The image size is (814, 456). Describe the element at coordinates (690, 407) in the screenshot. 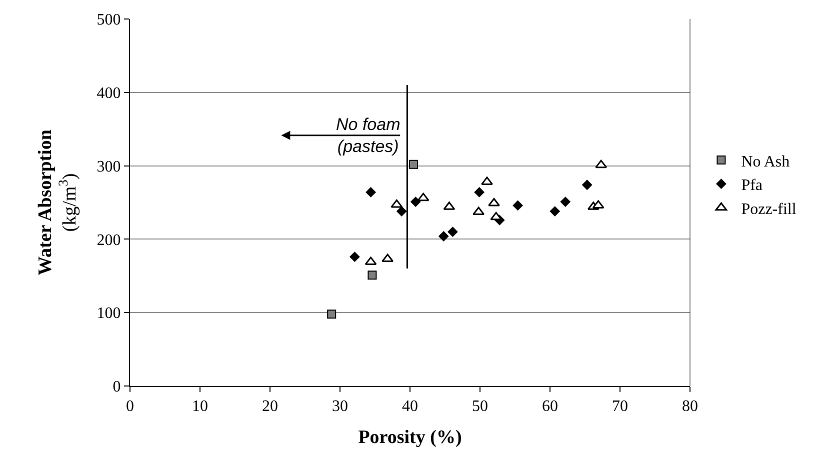

I see `x-tick-label: 80` at that location.